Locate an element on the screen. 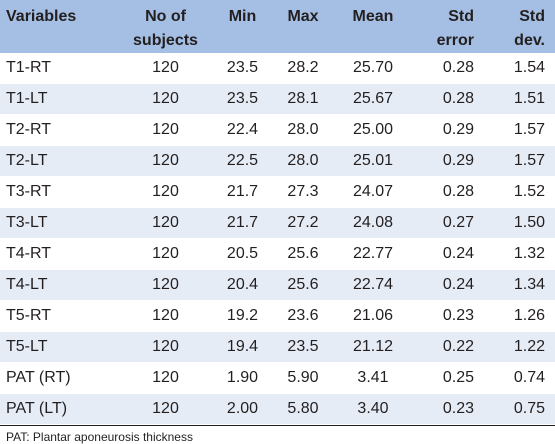  cell-variable: T4-LT is located at coordinates (27, 284).